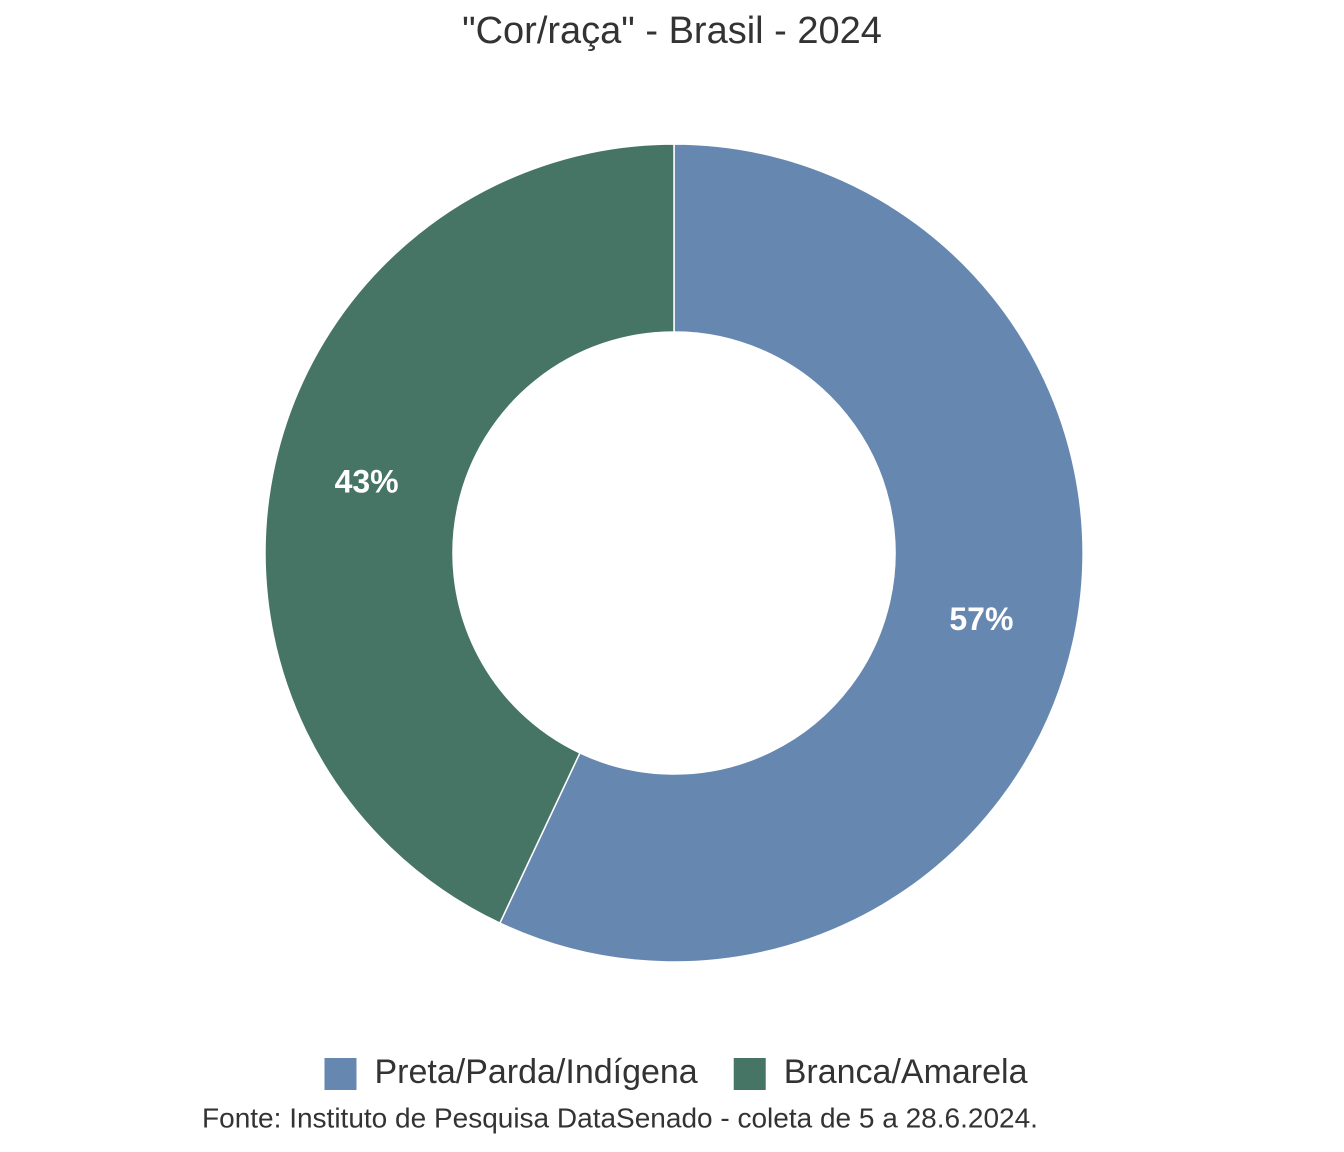  Describe the element at coordinates (367, 482) in the screenshot. I see `value-label: 43%` at that location.